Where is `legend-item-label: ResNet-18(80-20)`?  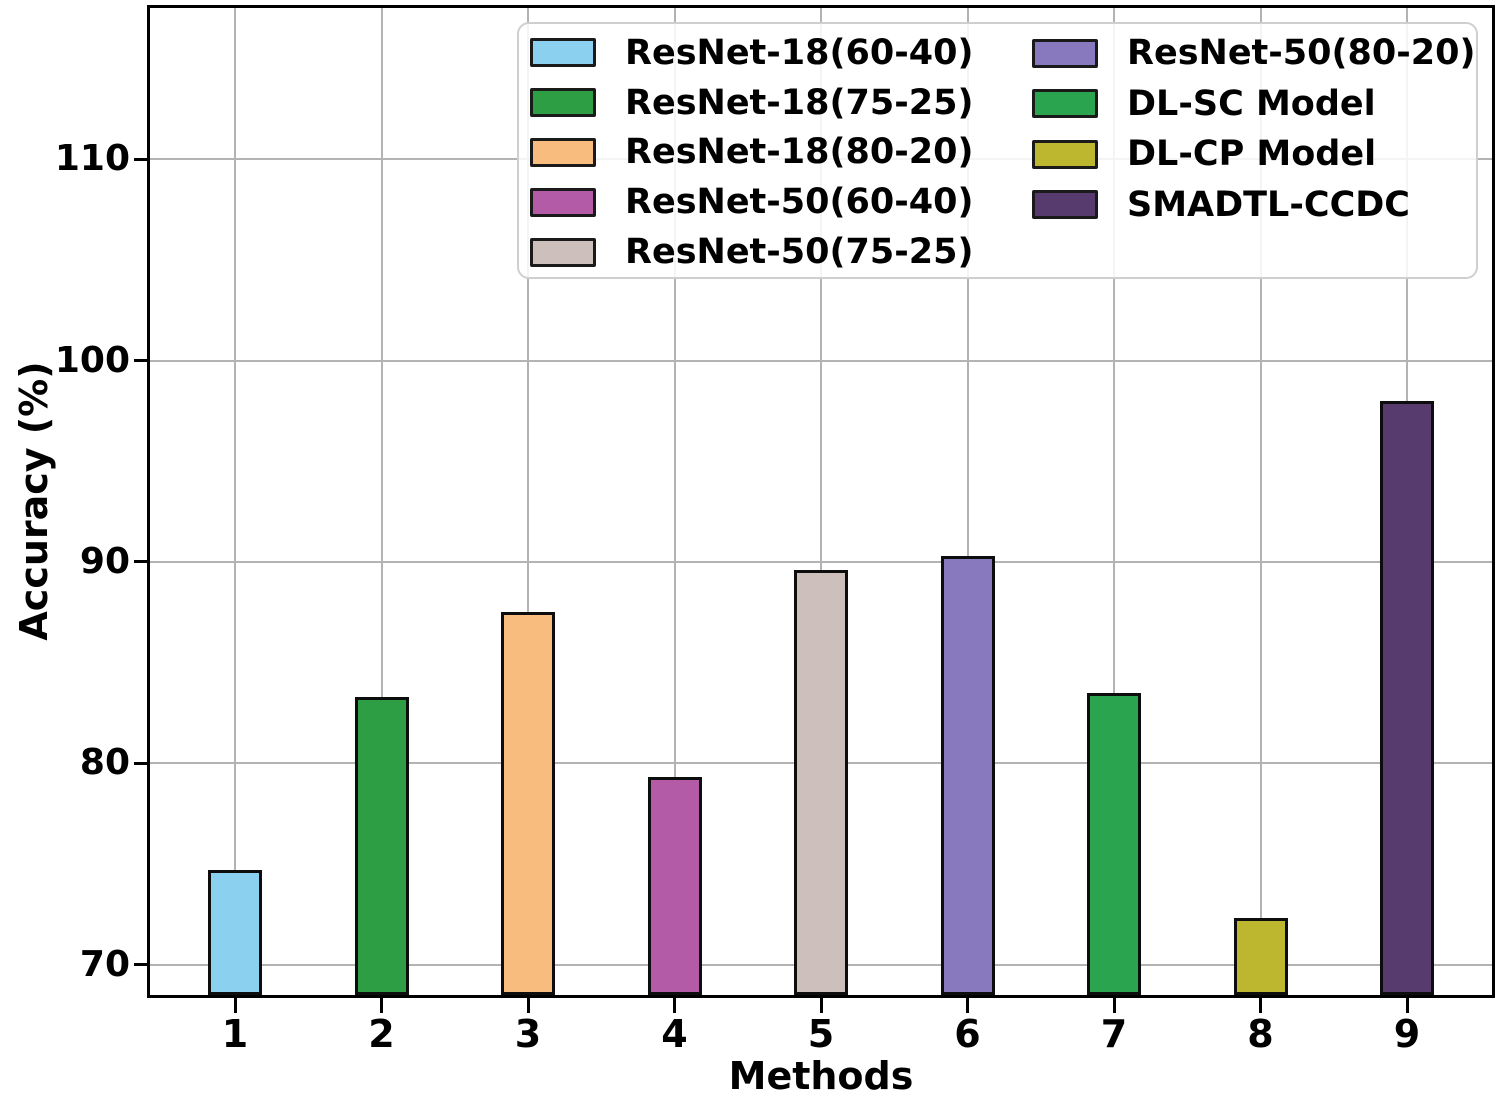 legend-item-label: ResNet-18(80-20) is located at coordinates (799, 152).